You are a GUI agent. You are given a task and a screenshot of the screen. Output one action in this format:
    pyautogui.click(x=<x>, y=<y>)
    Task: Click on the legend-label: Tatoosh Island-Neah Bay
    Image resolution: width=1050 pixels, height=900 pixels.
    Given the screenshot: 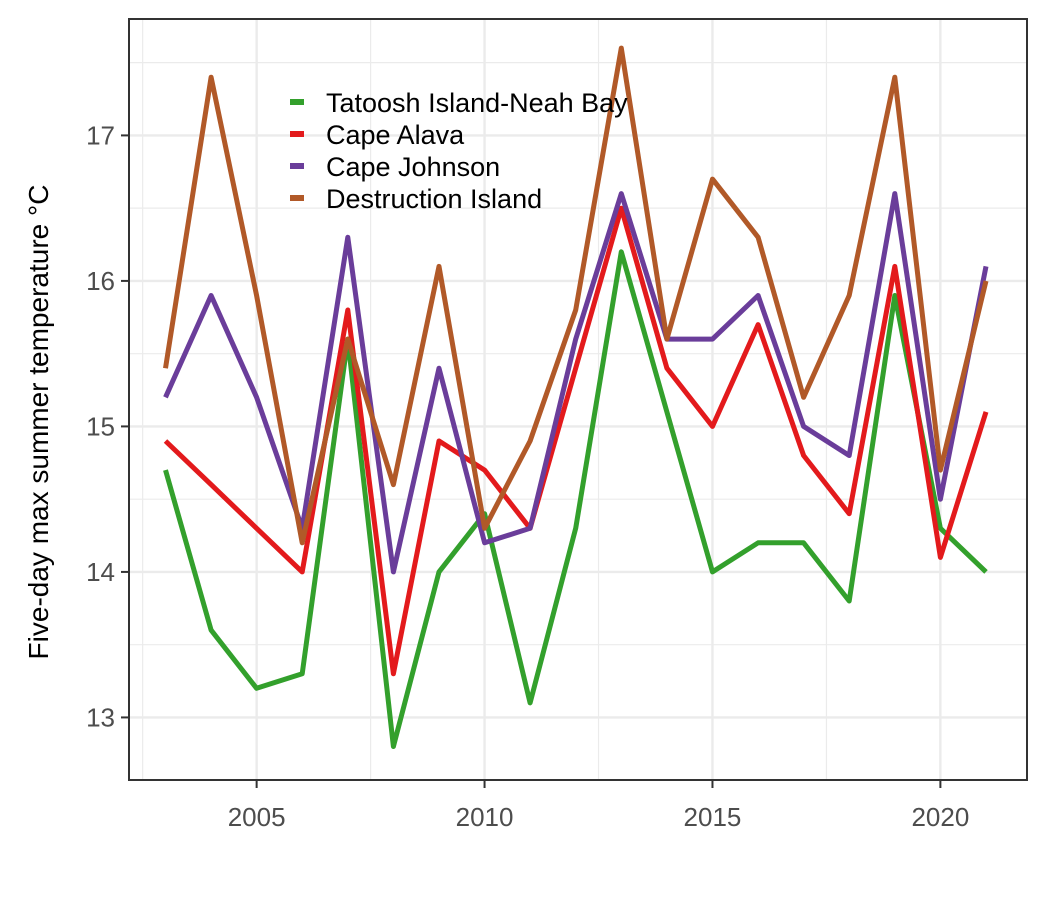 What is the action you would take?
    pyautogui.click(x=477, y=103)
    